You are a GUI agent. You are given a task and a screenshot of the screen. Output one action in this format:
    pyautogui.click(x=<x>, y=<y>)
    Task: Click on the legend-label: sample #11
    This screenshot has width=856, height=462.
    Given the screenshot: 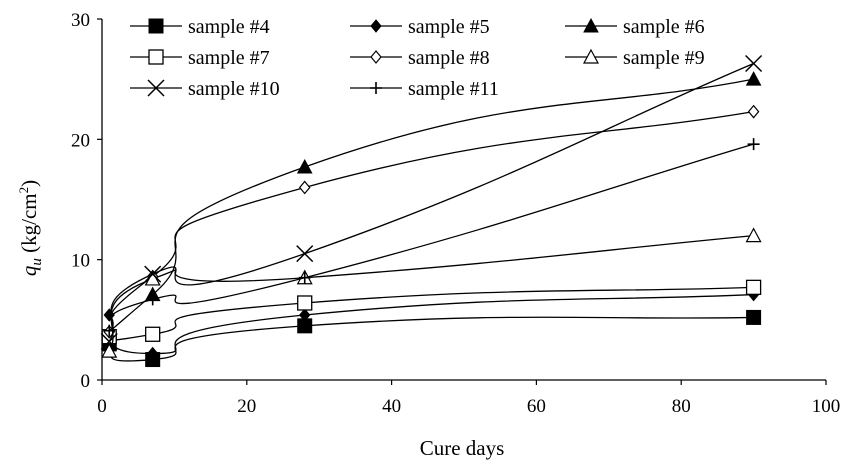 What is the action you would take?
    pyautogui.click(x=453, y=89)
    